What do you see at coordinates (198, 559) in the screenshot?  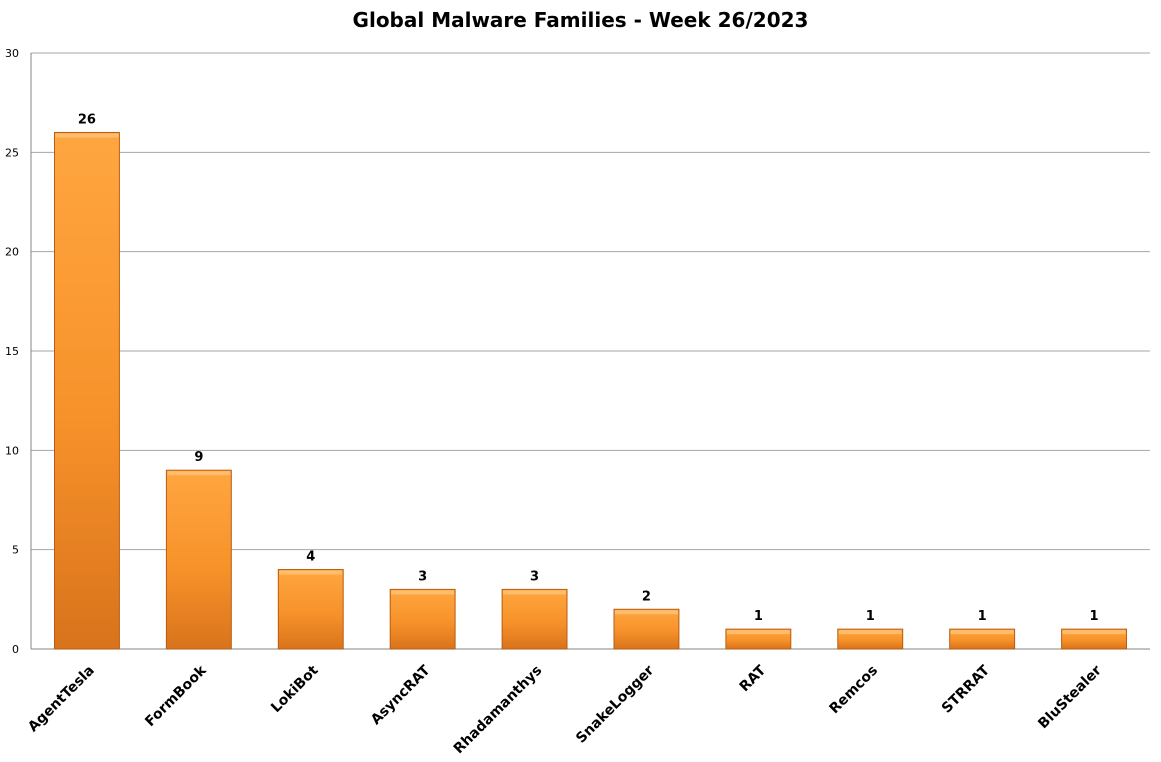 I see `bar-formbook` at bounding box center [198, 559].